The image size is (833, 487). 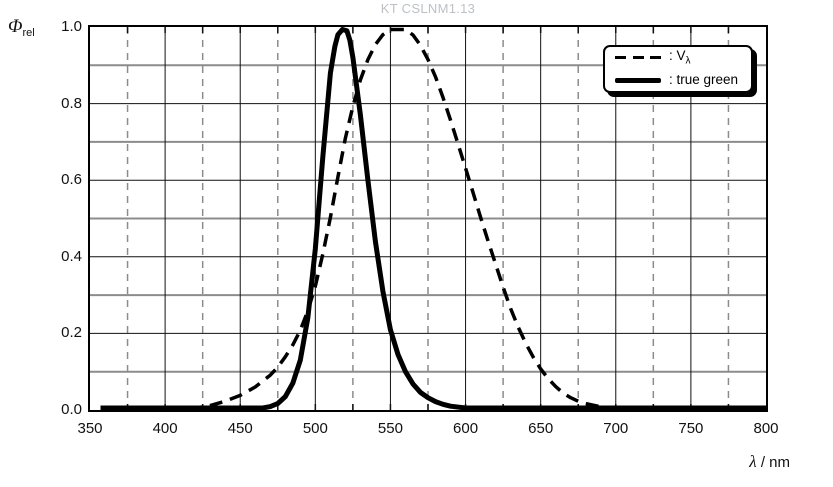 I want to click on y-tick-label: 0.6, so click(x=71, y=180).